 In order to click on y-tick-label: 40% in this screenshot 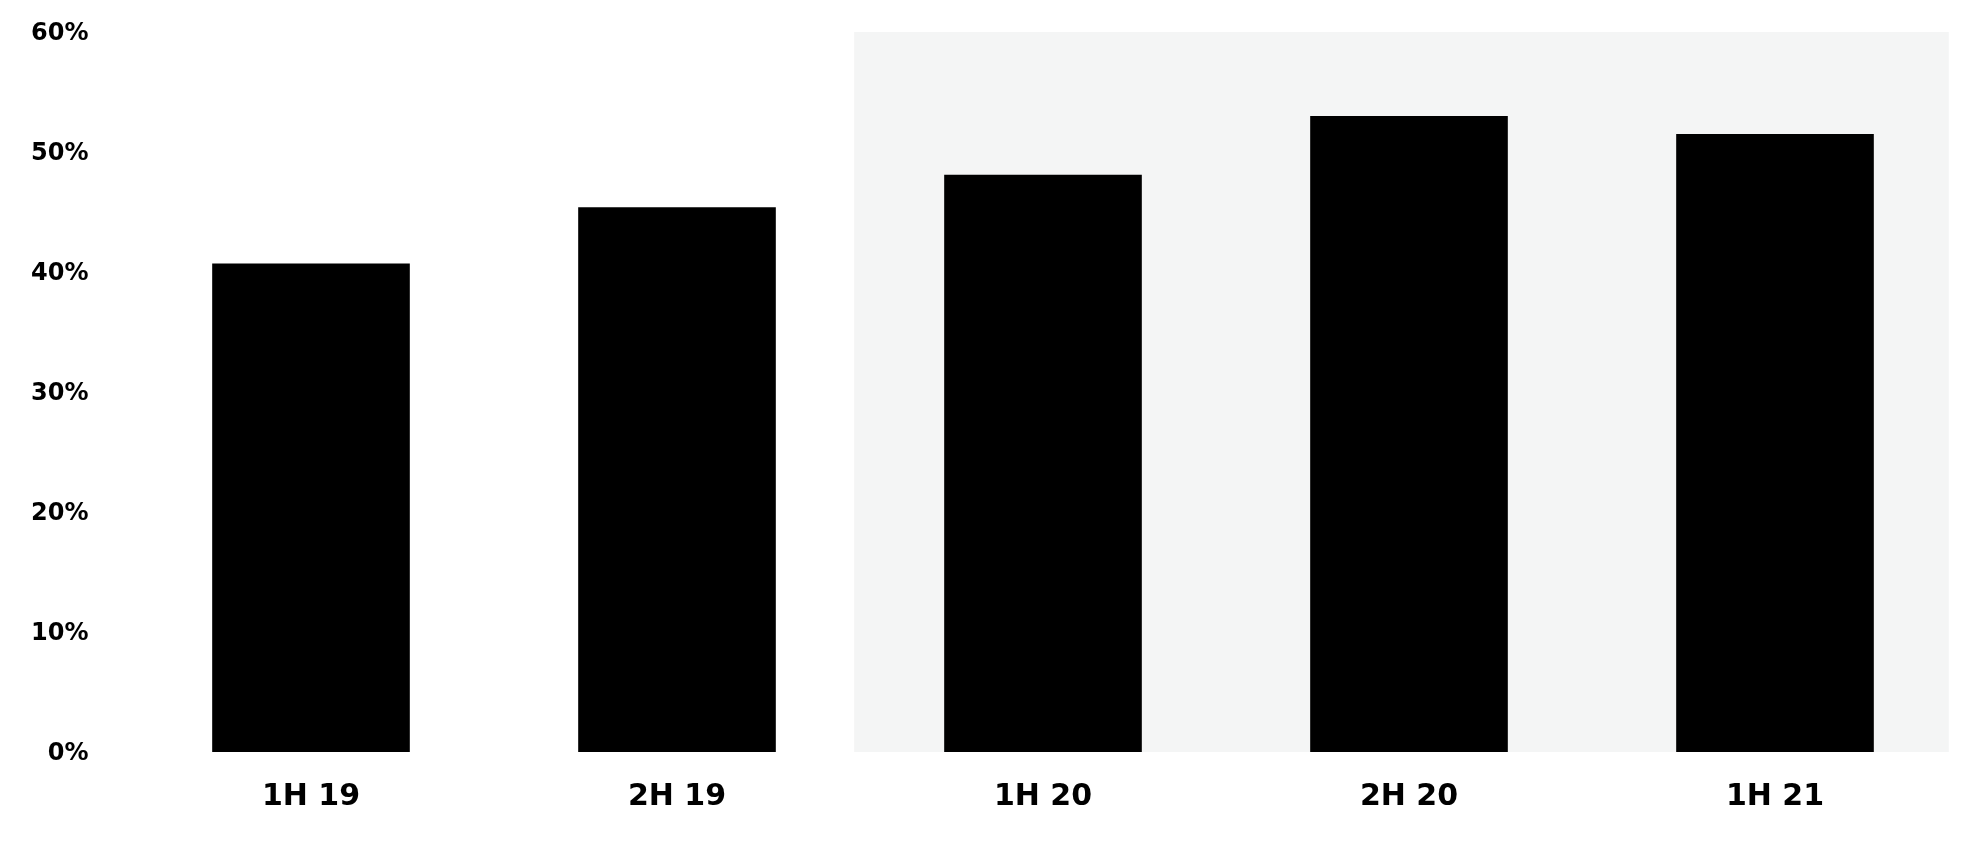, I will do `click(60, 271)`.